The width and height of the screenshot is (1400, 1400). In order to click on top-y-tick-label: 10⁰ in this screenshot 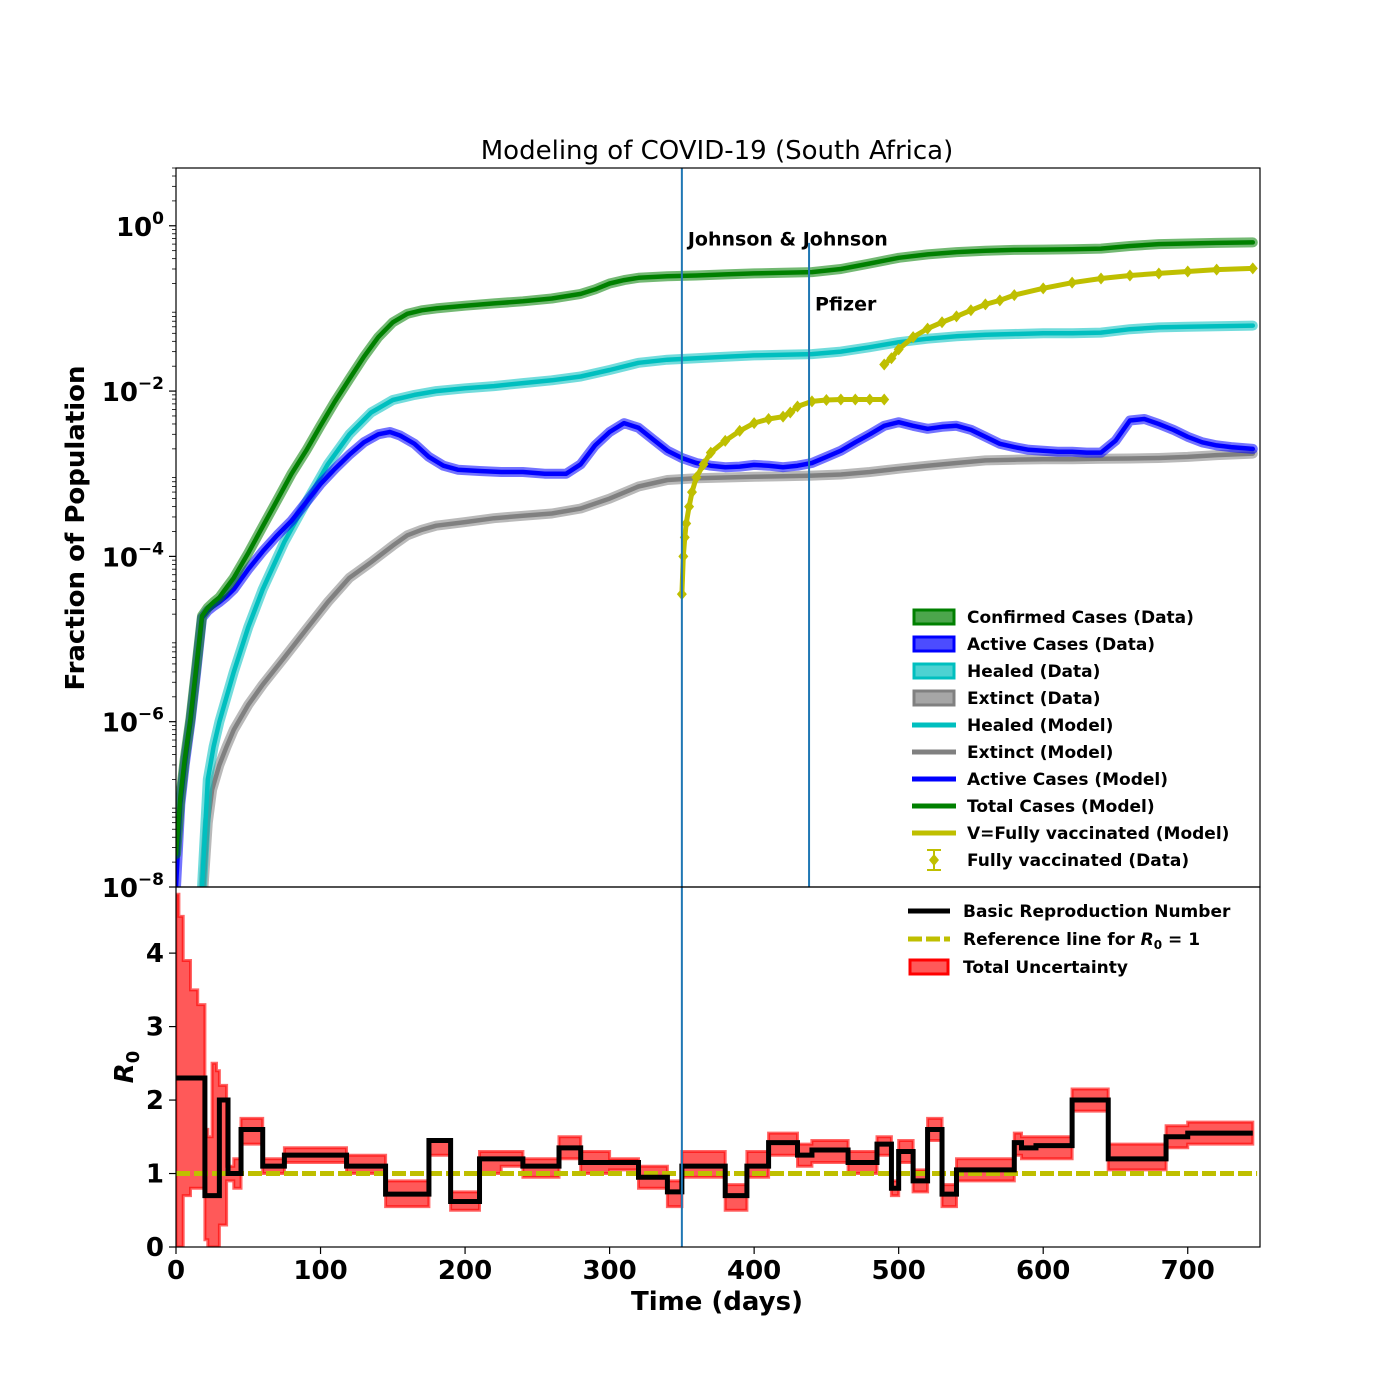, I will do `click(140, 226)`.